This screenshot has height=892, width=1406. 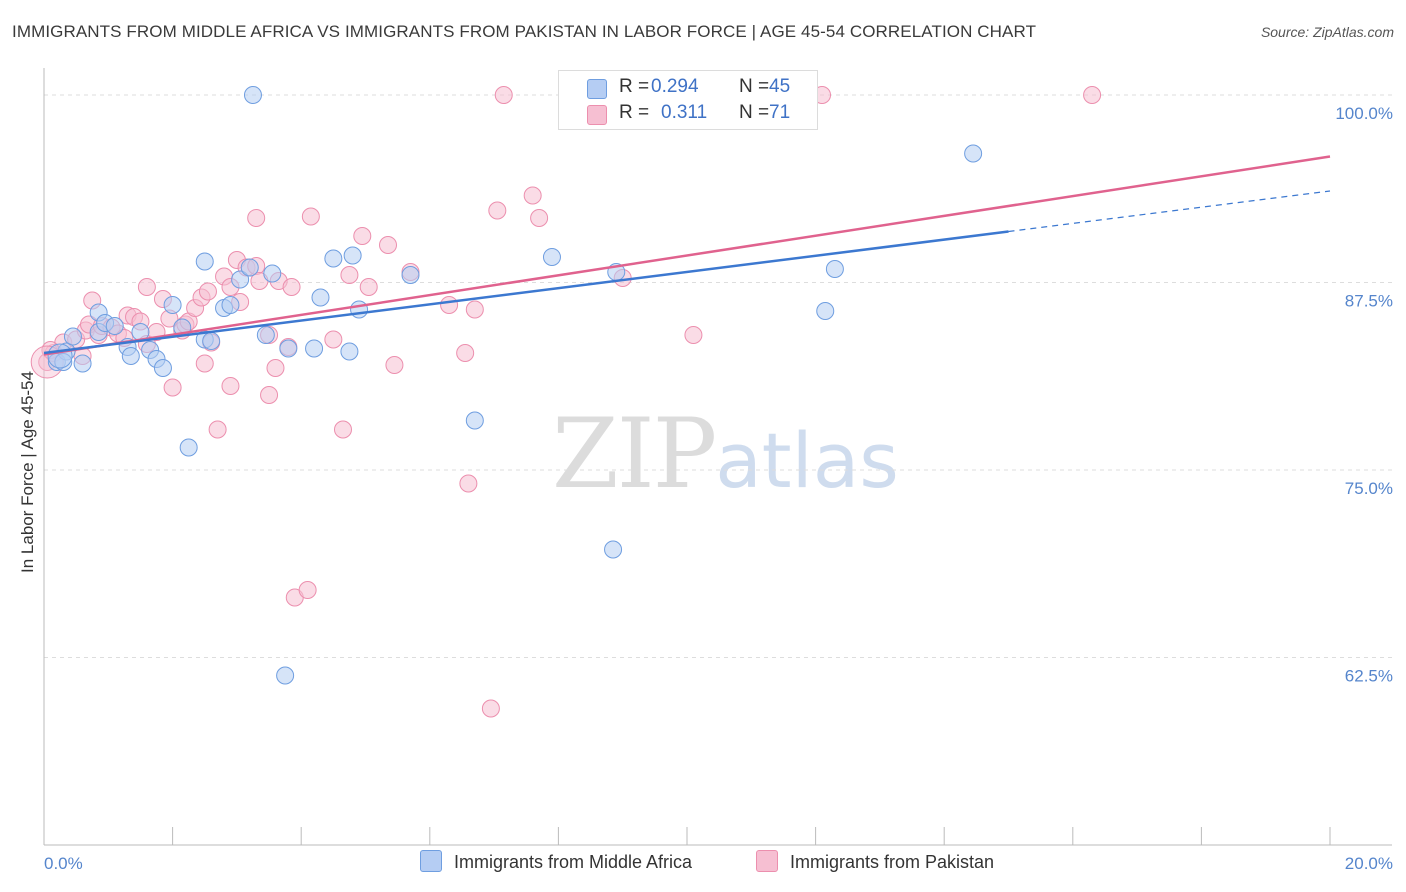 I want to click on y-tick-label: 62.5%, so click(x=1369, y=676).